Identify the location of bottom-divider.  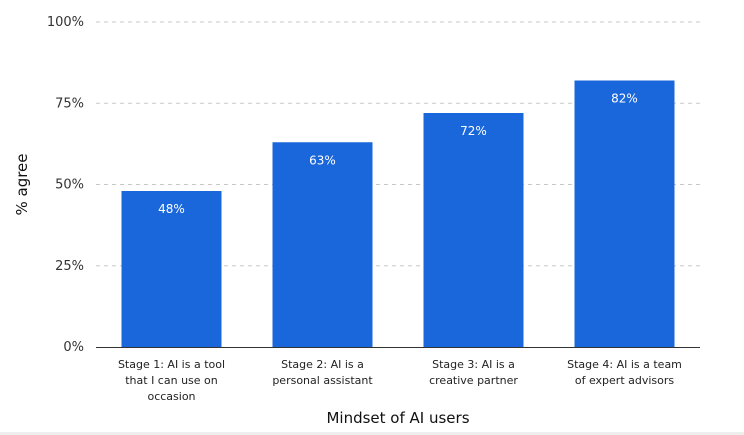
(372, 433).